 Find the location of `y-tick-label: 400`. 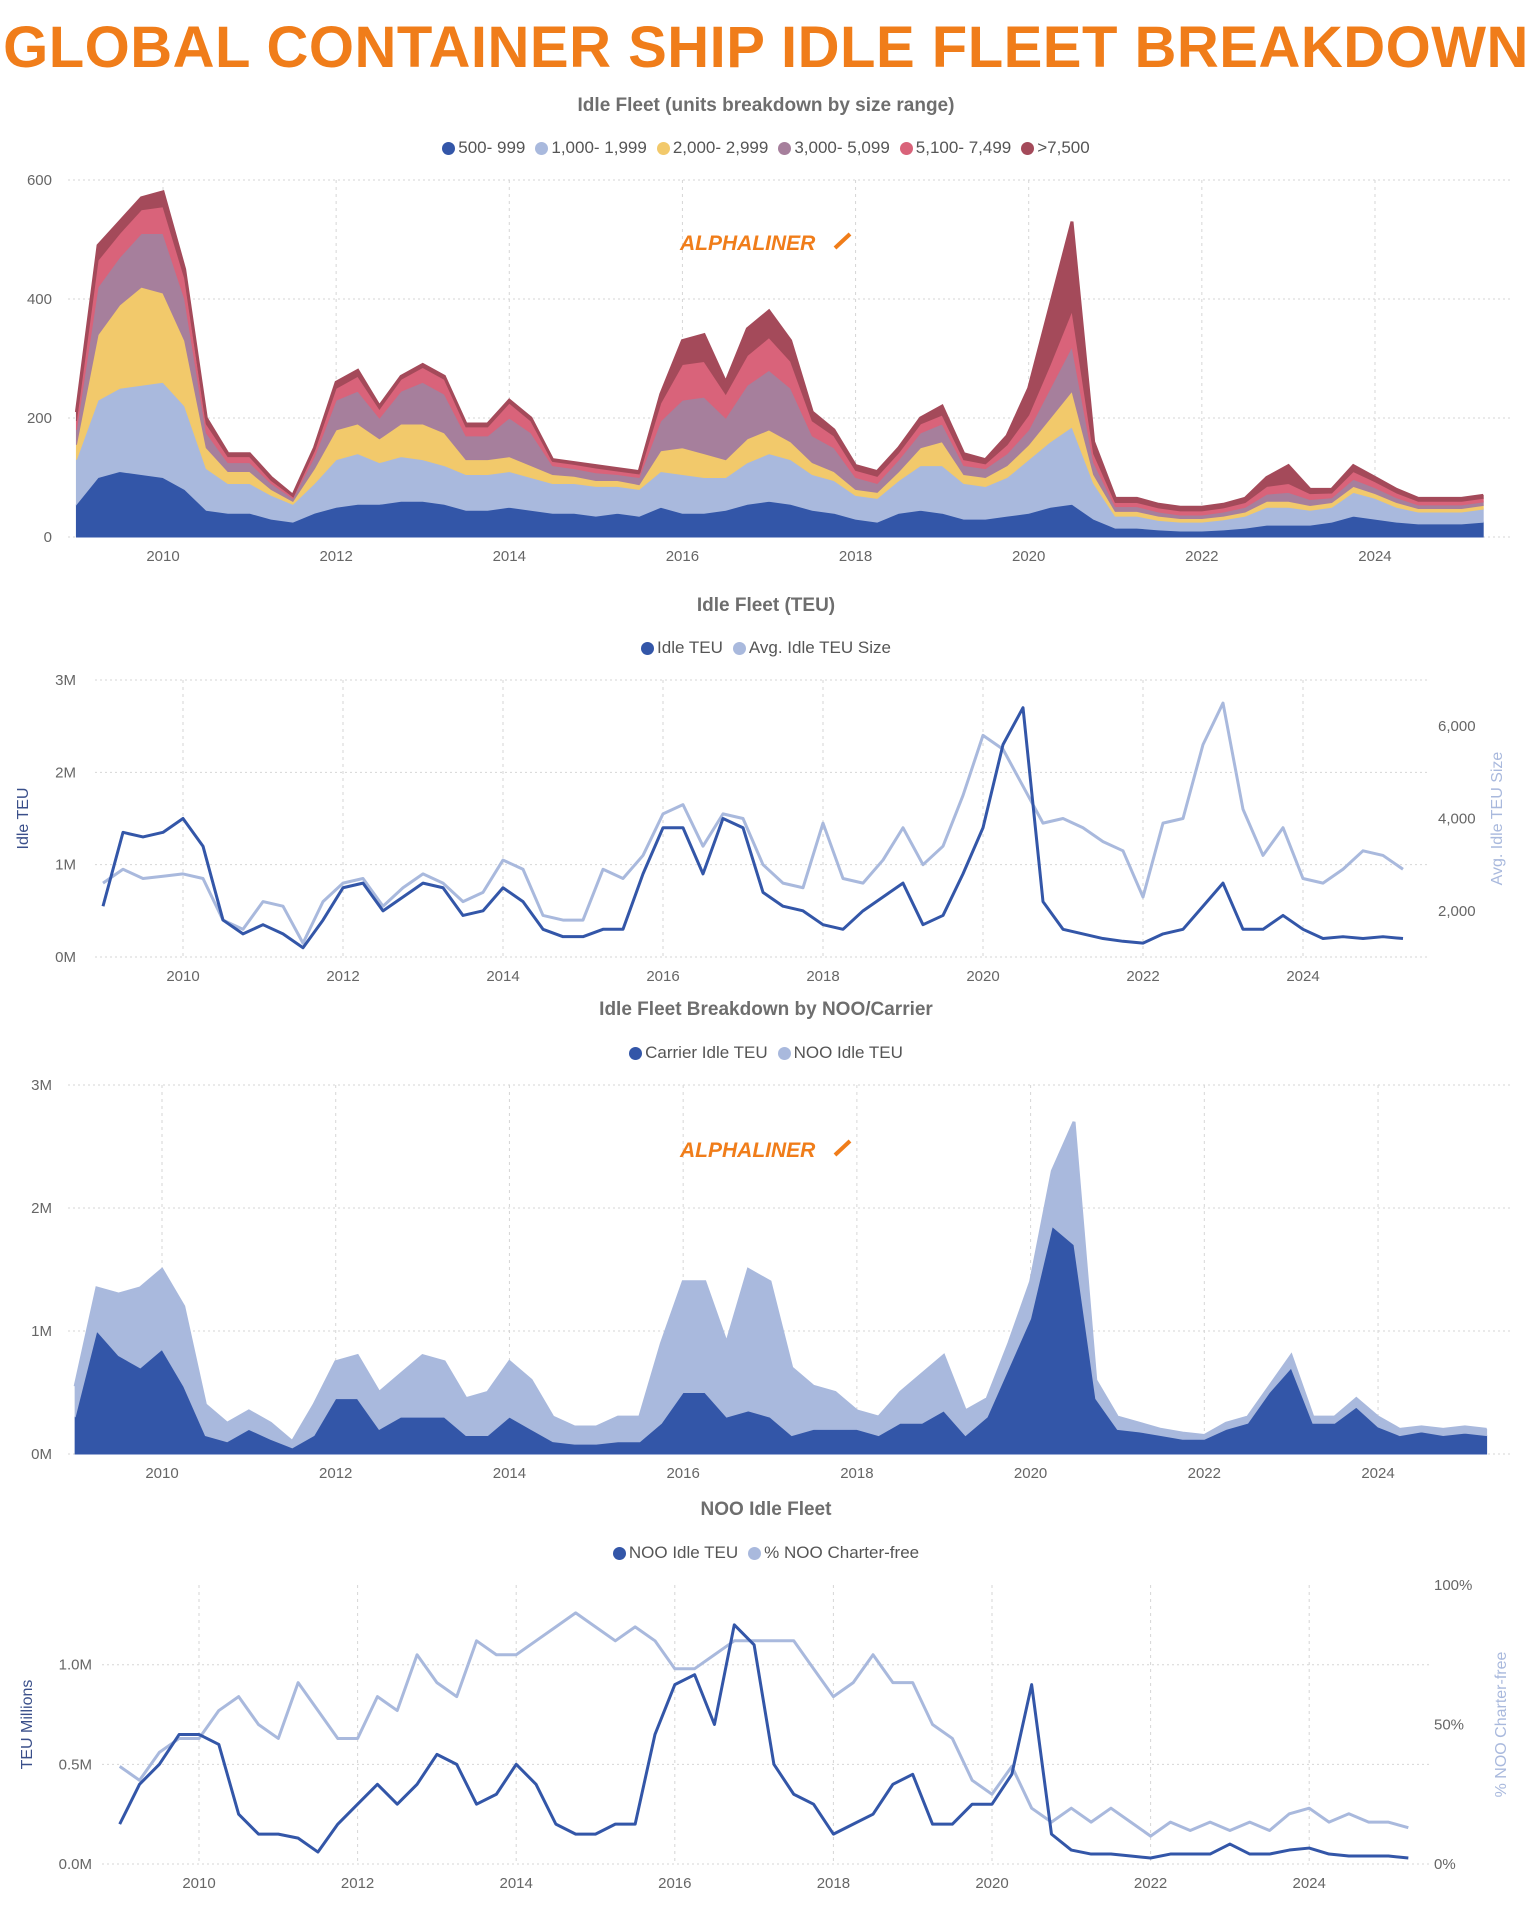

y-tick-label: 400 is located at coordinates (39, 299).